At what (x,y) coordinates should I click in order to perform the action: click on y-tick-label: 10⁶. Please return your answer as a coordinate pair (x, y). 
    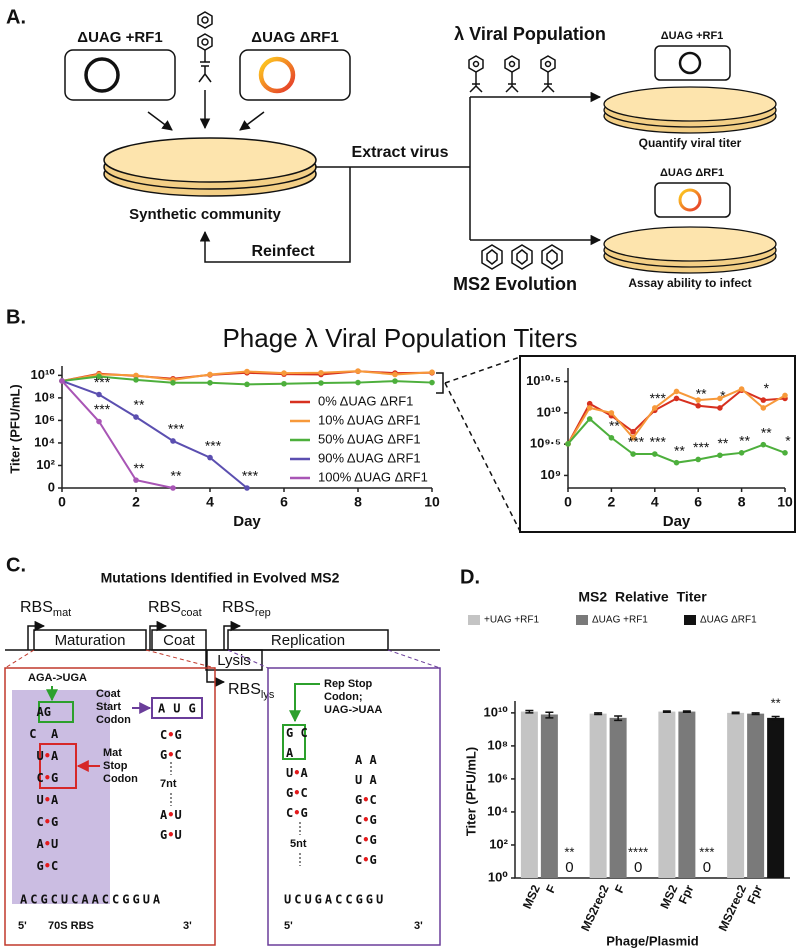
    Looking at the image, I should click on (45, 419).